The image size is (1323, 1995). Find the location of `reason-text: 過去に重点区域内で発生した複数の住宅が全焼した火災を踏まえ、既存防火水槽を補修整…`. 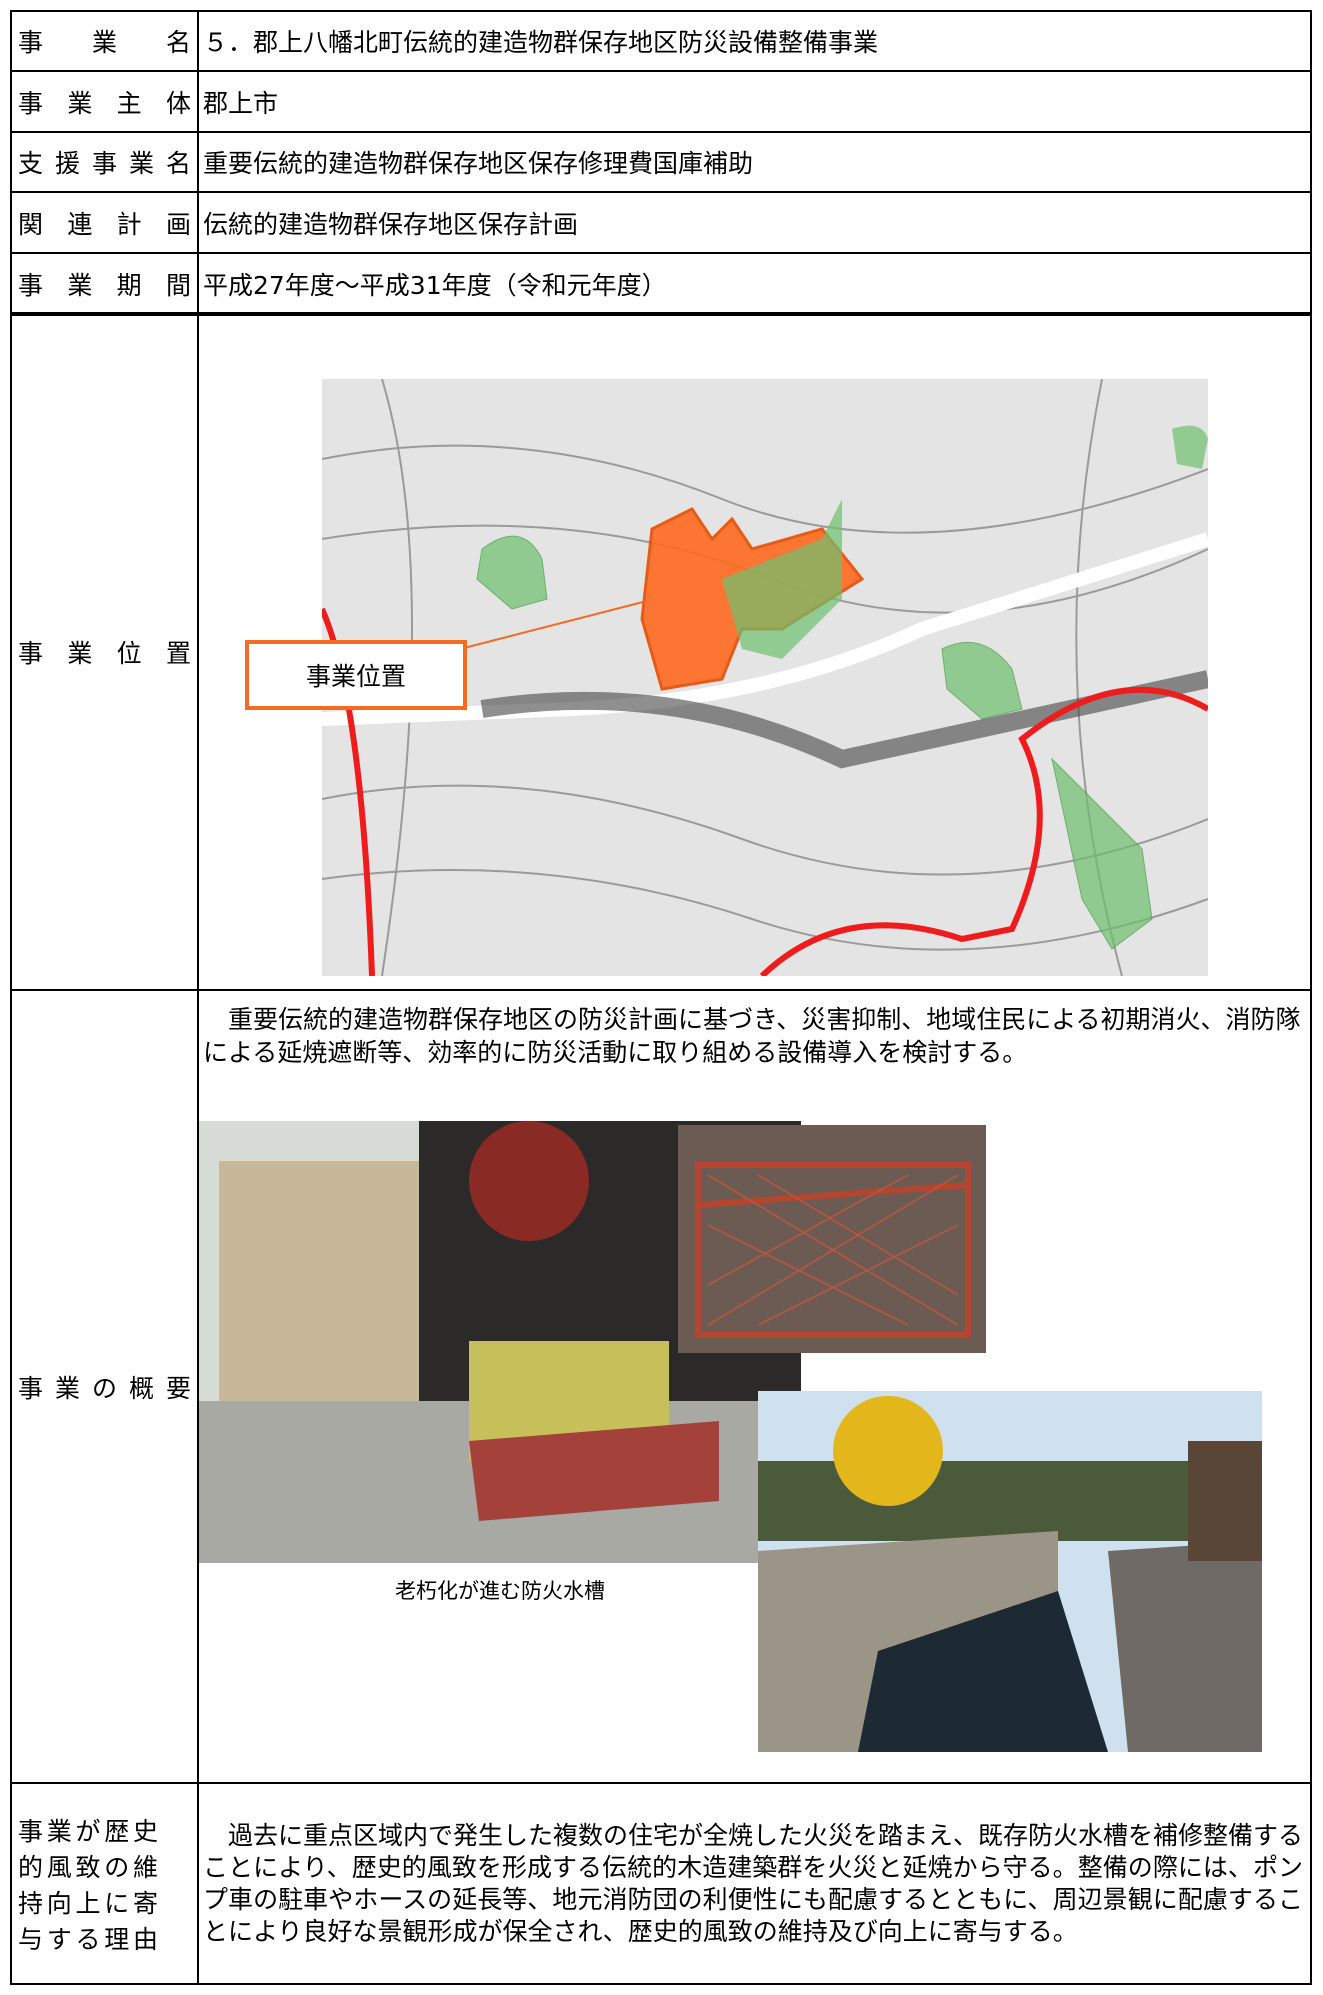

reason-text: 過去に重点区域内で発生した複数の住宅が全焼した火災を踏まえ、既存防火水槽を補修整… is located at coordinates (753, 1883).